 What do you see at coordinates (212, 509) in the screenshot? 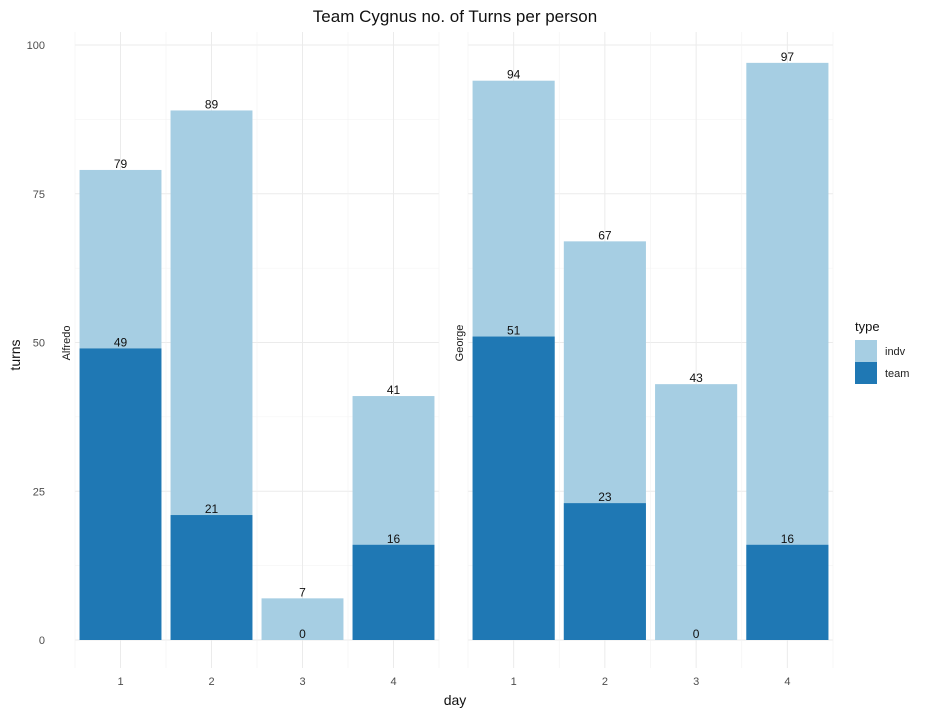
I see `data-label-team: 21` at bounding box center [212, 509].